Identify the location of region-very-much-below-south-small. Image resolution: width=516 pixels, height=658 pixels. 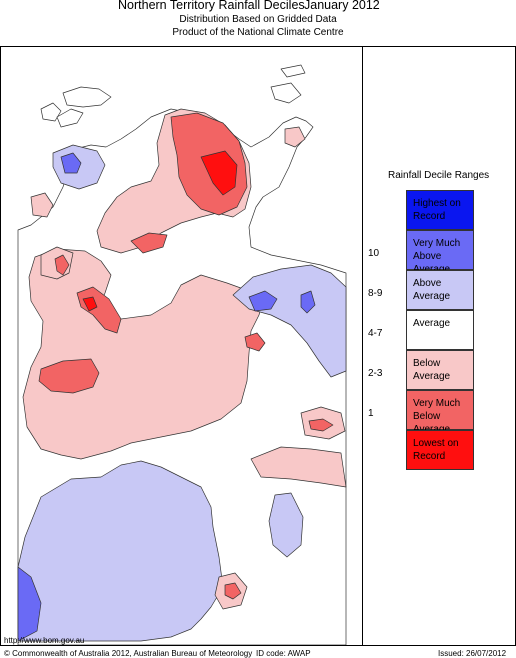
(233, 591).